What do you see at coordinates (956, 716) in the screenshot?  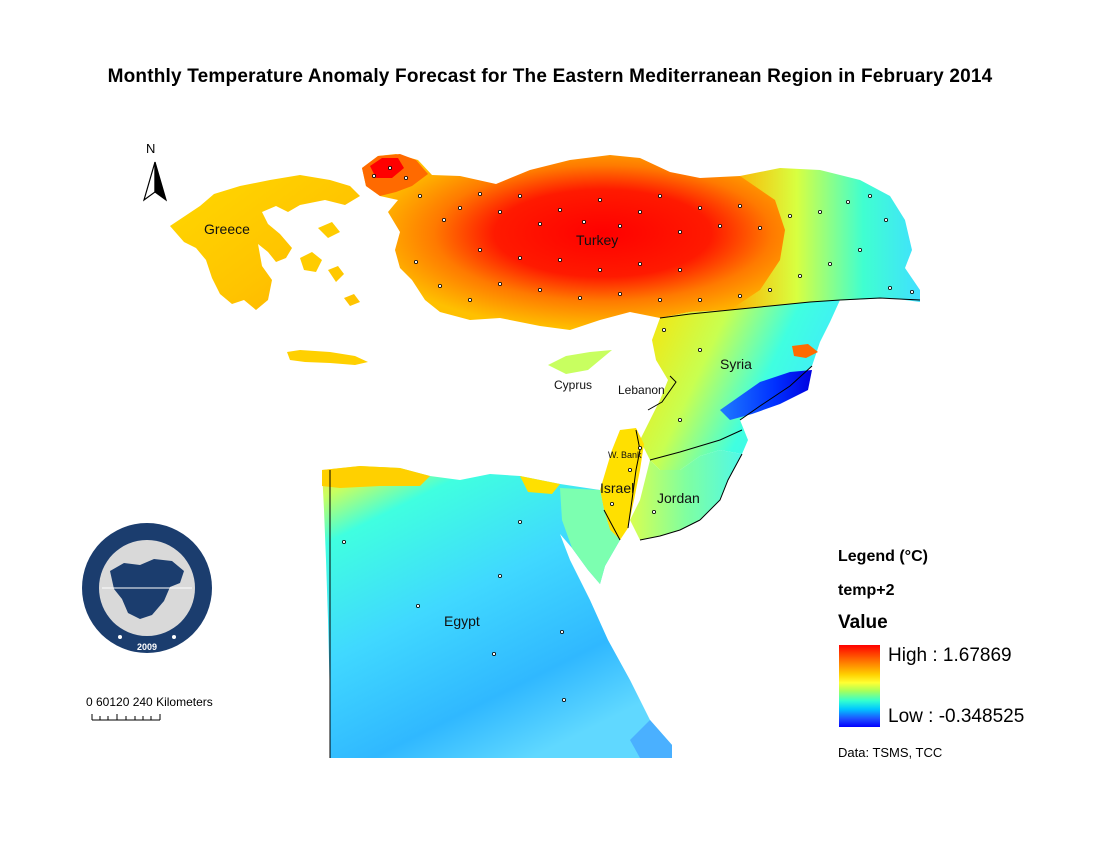 I see `legend-low-label: Low : -0.348525` at bounding box center [956, 716].